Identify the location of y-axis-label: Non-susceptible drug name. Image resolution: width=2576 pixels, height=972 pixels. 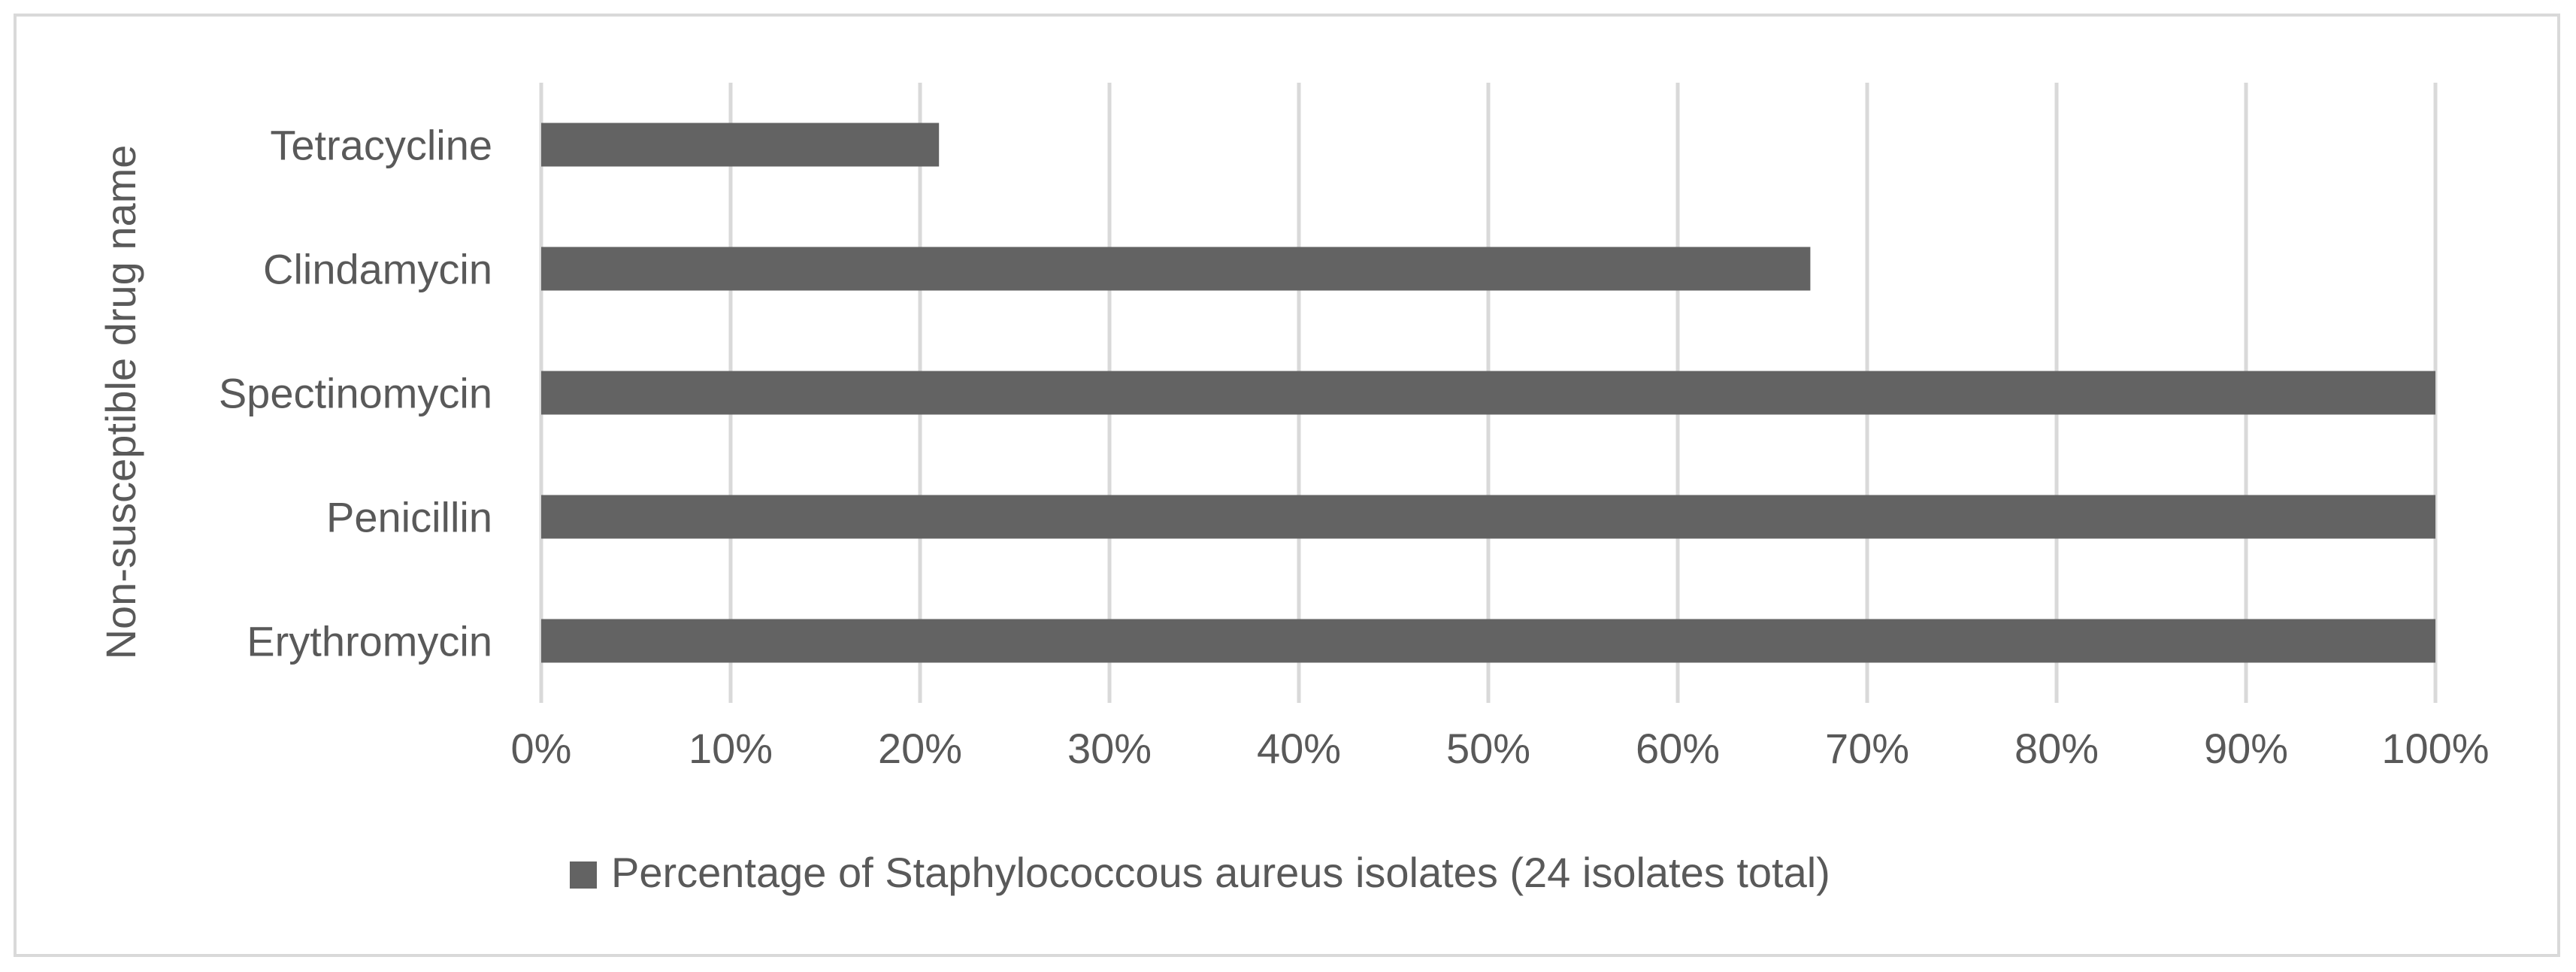
(120, 402).